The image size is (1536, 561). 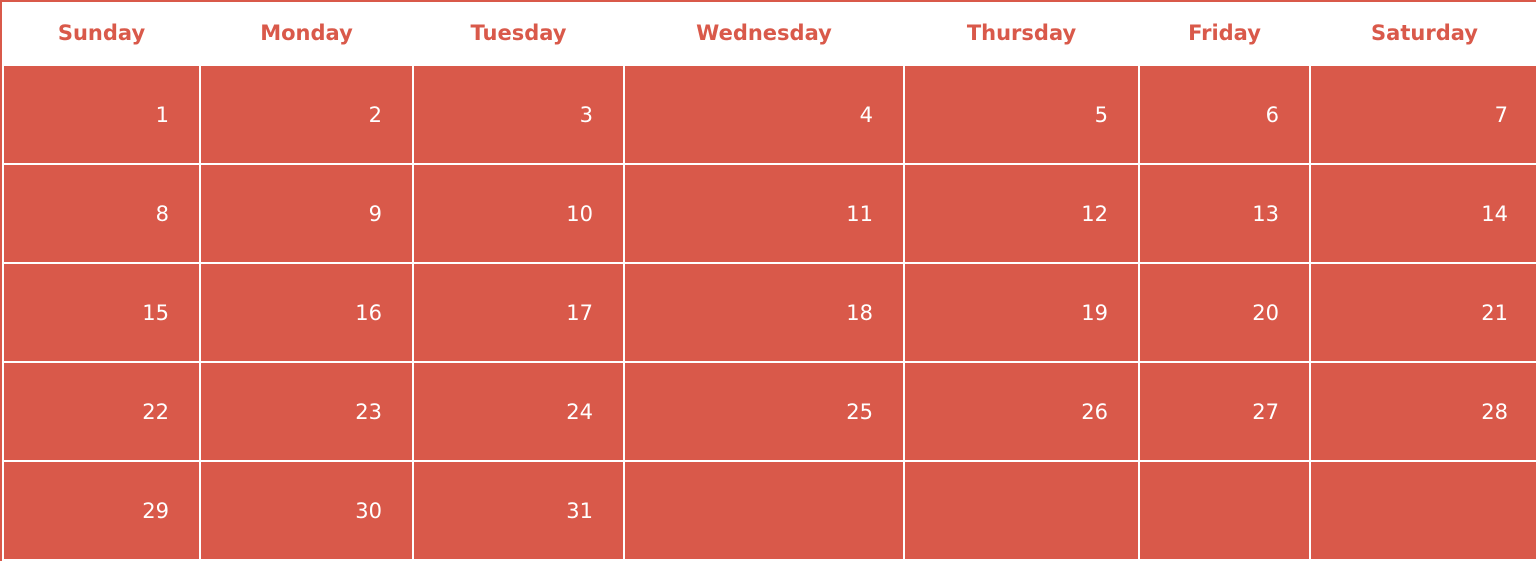 What do you see at coordinates (859, 411) in the screenshot?
I see `day-number: 25` at bounding box center [859, 411].